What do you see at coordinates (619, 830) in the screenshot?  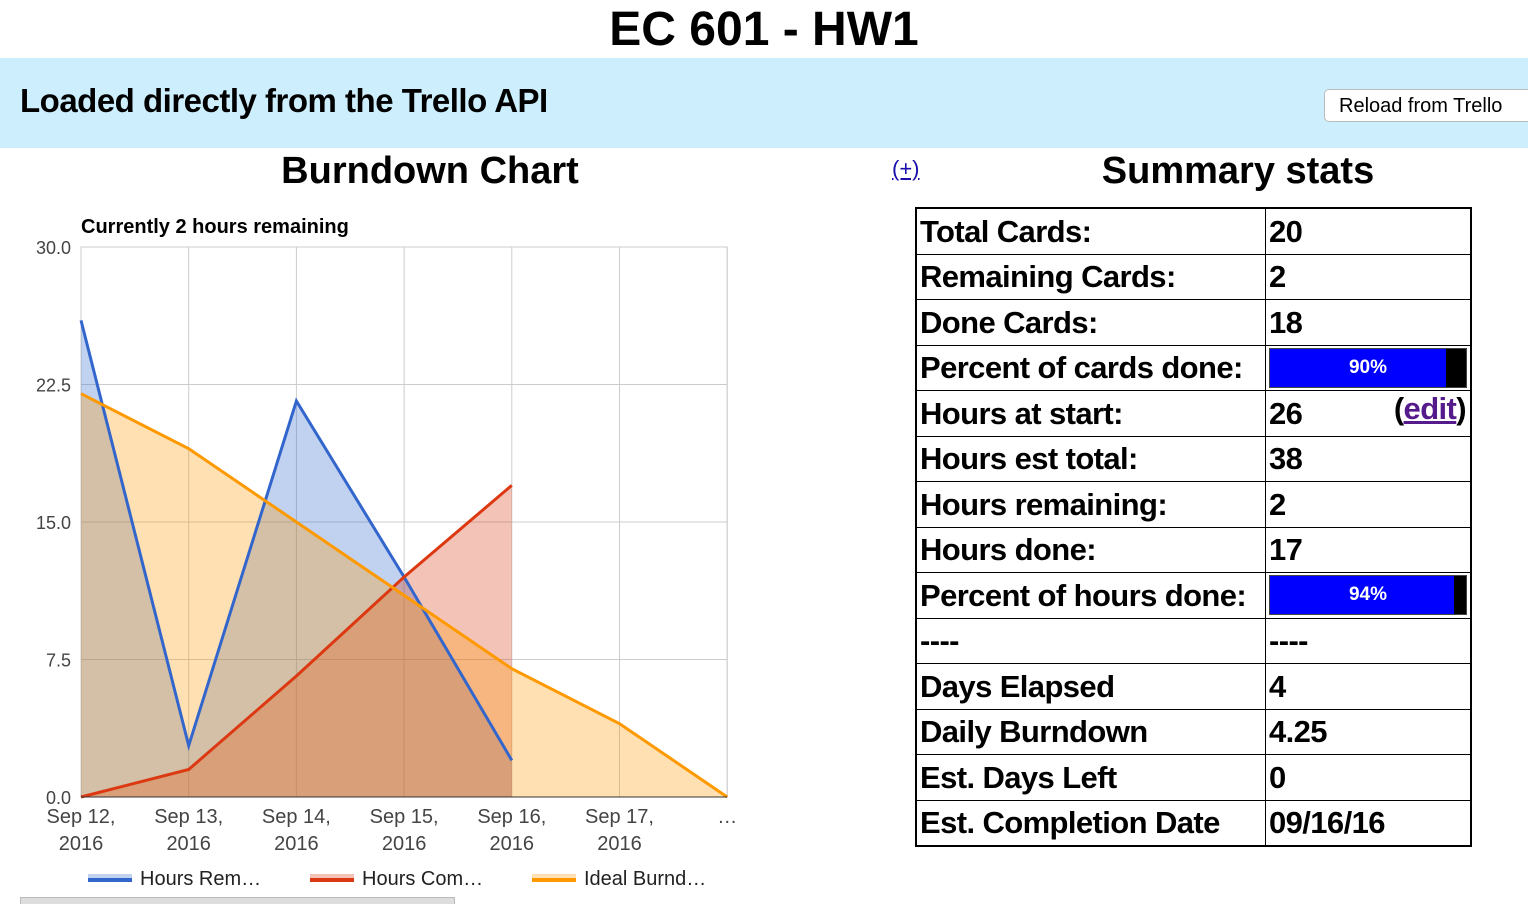 I see `x-tick-label: Sep 17, 2016` at bounding box center [619, 830].